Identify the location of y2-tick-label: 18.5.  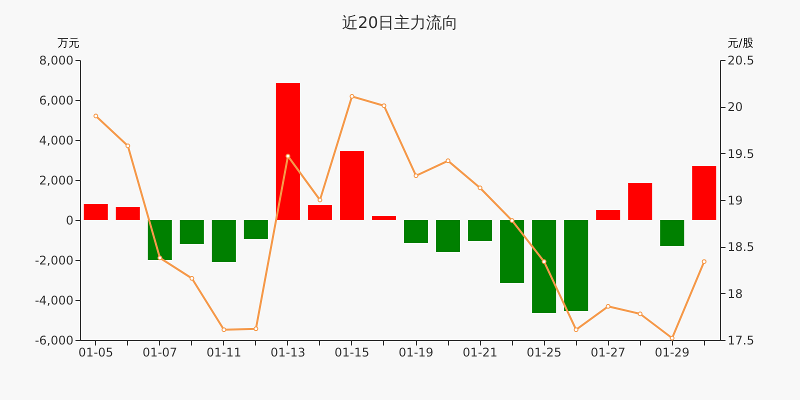
(741, 247).